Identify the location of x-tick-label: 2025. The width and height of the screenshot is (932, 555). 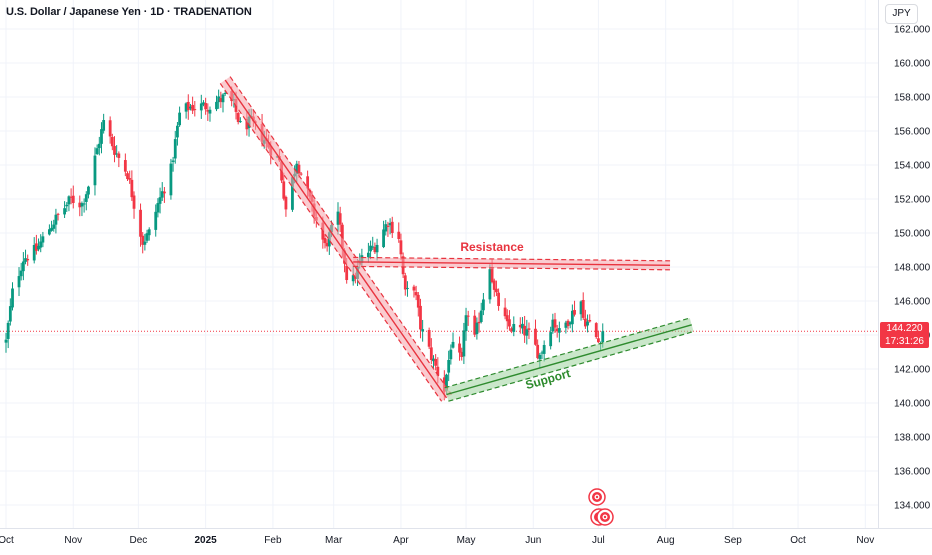
(206, 540).